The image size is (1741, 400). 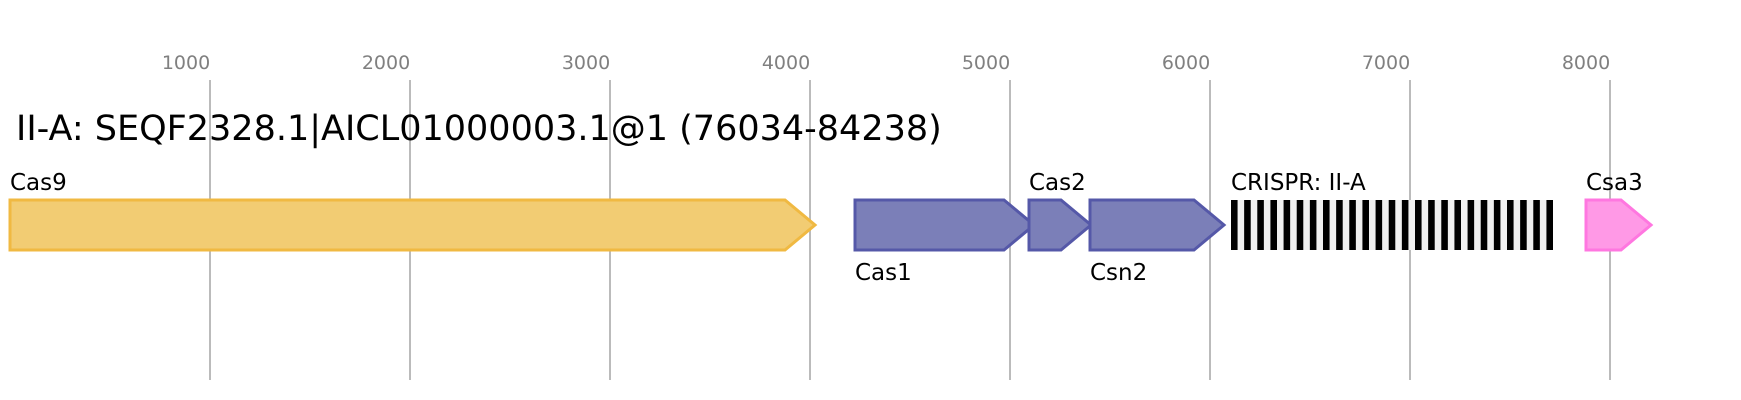 I want to click on gene-label-cas9: Cas9, so click(x=38, y=183).